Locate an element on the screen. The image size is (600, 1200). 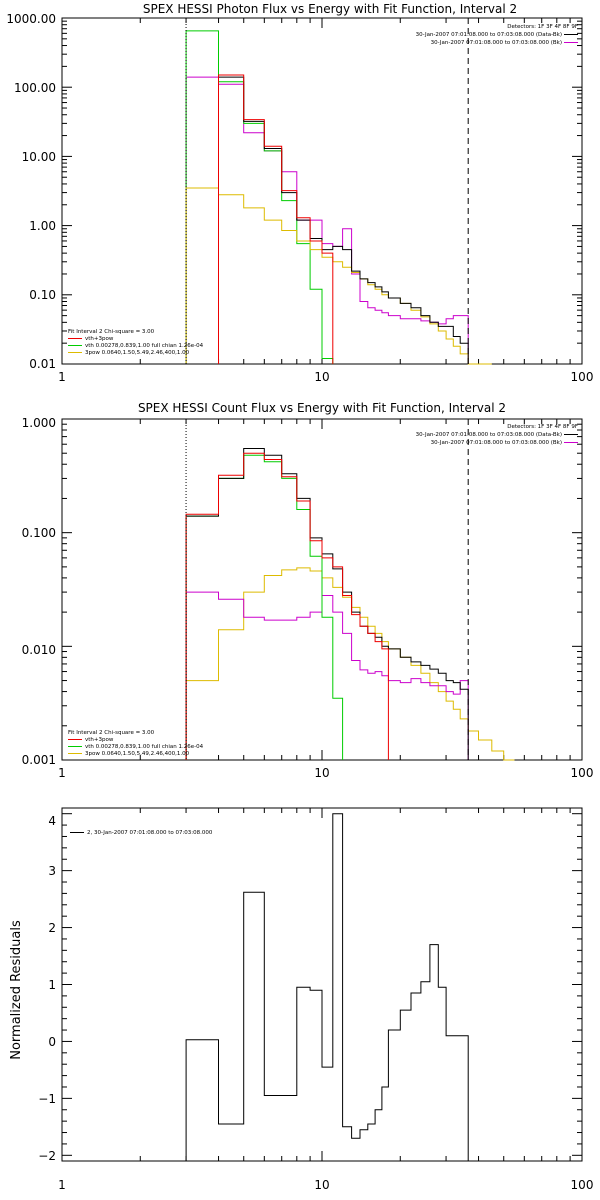
y-tick-label: 0.01 is located at coordinates (42, 364).